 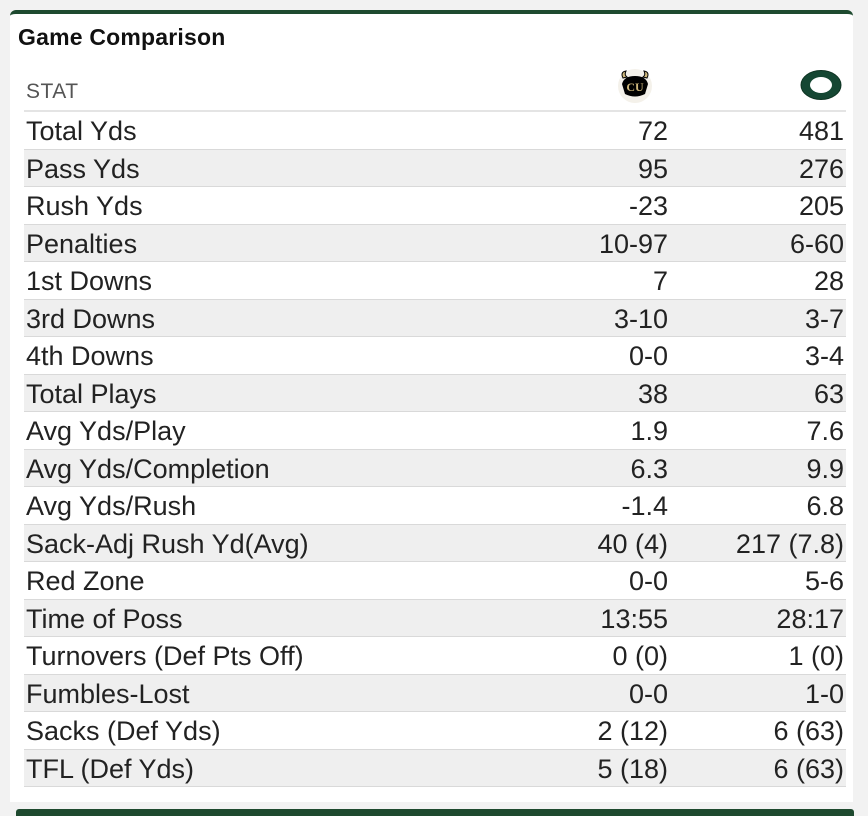 What do you see at coordinates (165, 656) in the screenshot?
I see `stat-label: Turnovers (Def Pts Off)` at bounding box center [165, 656].